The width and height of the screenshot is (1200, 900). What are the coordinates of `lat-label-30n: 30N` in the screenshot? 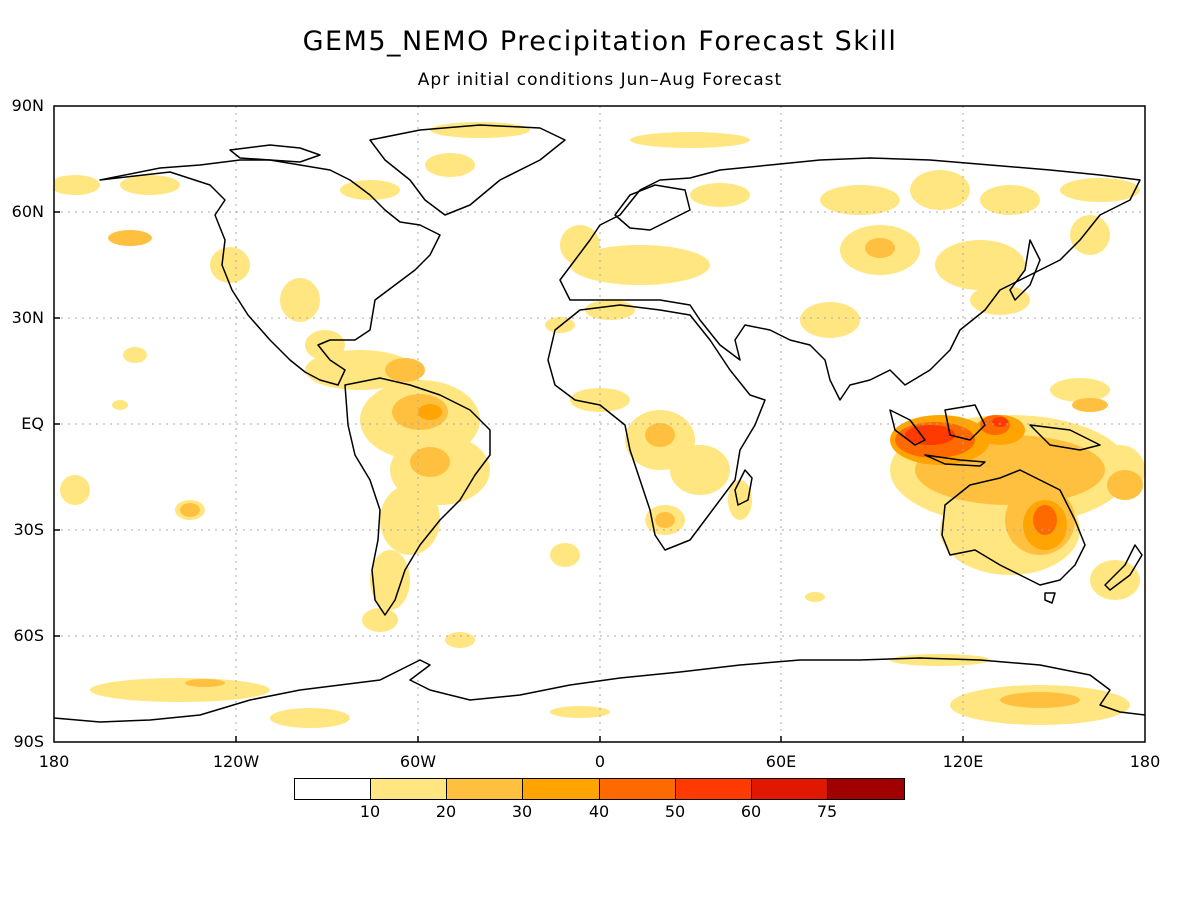 It's located at (27, 317).